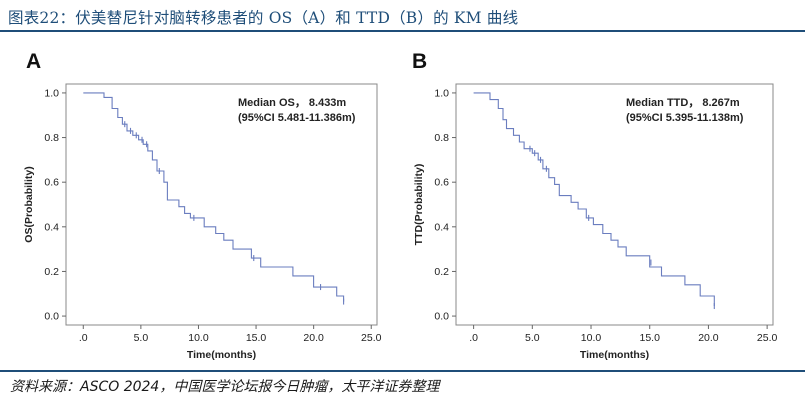 The image size is (805, 403). Describe the element at coordinates (402, 31) in the screenshot. I see `title-rule` at that location.